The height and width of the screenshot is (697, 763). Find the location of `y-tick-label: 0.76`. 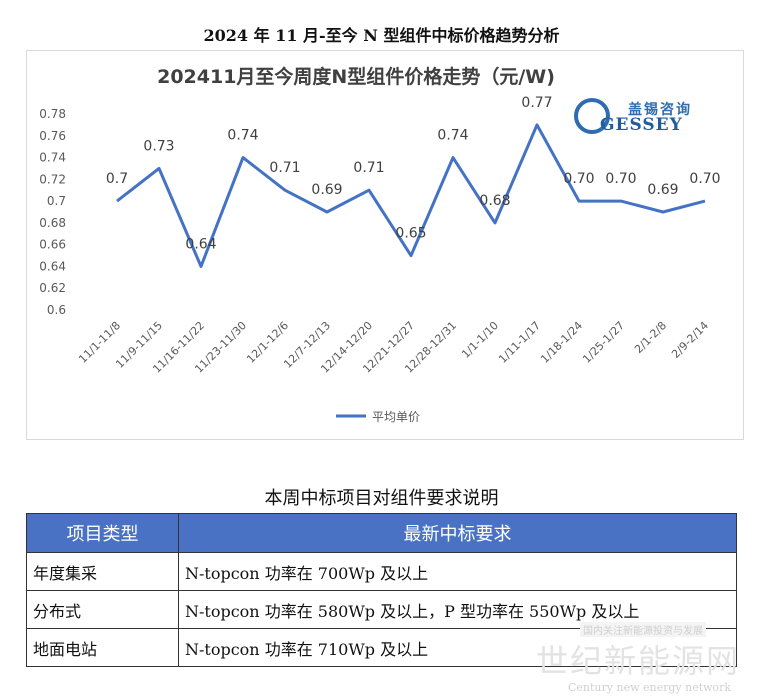

y-tick-label: 0.76 is located at coordinates (52, 136).